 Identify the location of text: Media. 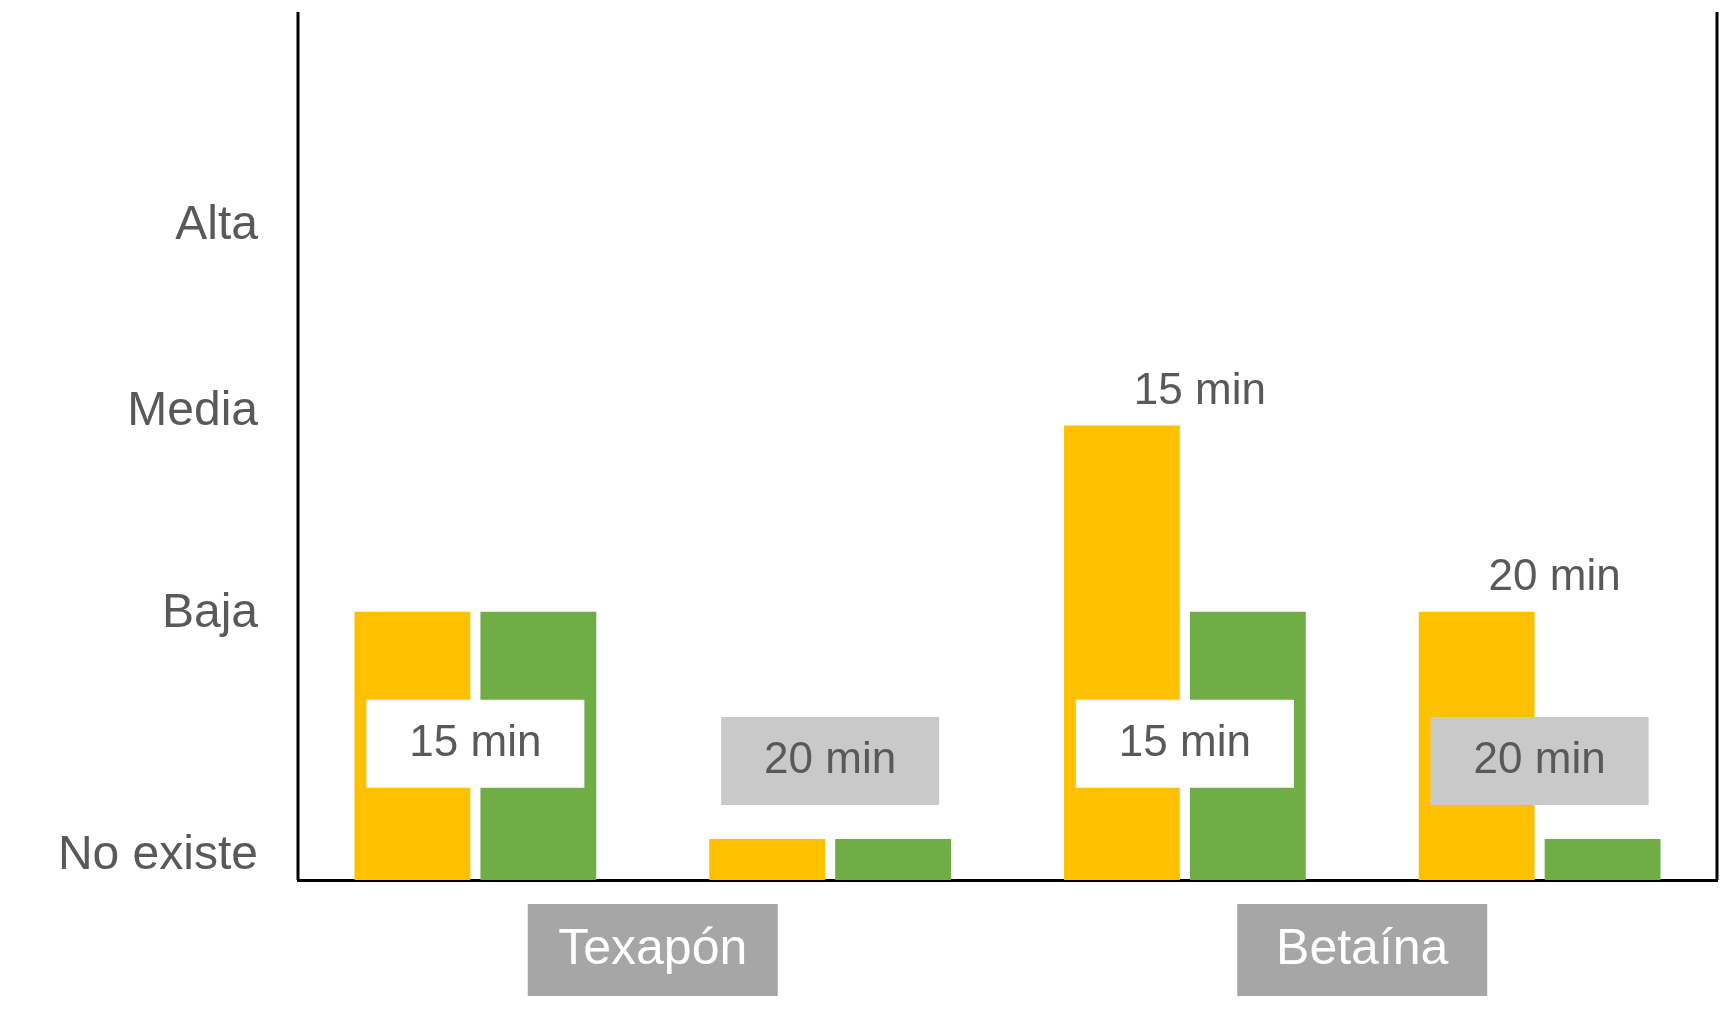
(193, 409).